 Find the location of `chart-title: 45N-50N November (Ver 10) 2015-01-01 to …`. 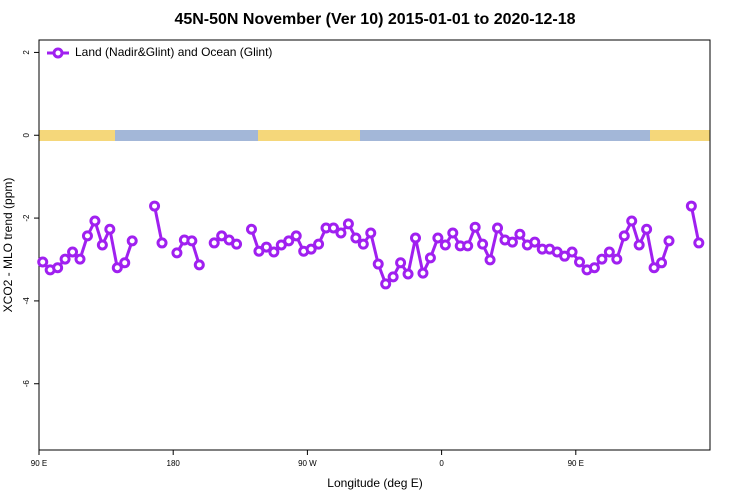

chart-title: 45N-50N November (Ver 10) 2015-01-01 to … is located at coordinates (374, 19).